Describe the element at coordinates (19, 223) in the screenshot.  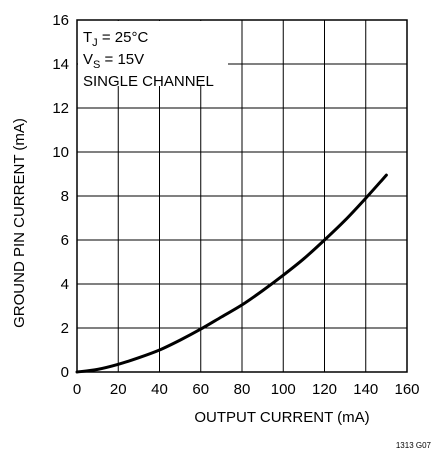
I see `y-axis-label: GROUND PIN CURRENT (mA)` at that location.